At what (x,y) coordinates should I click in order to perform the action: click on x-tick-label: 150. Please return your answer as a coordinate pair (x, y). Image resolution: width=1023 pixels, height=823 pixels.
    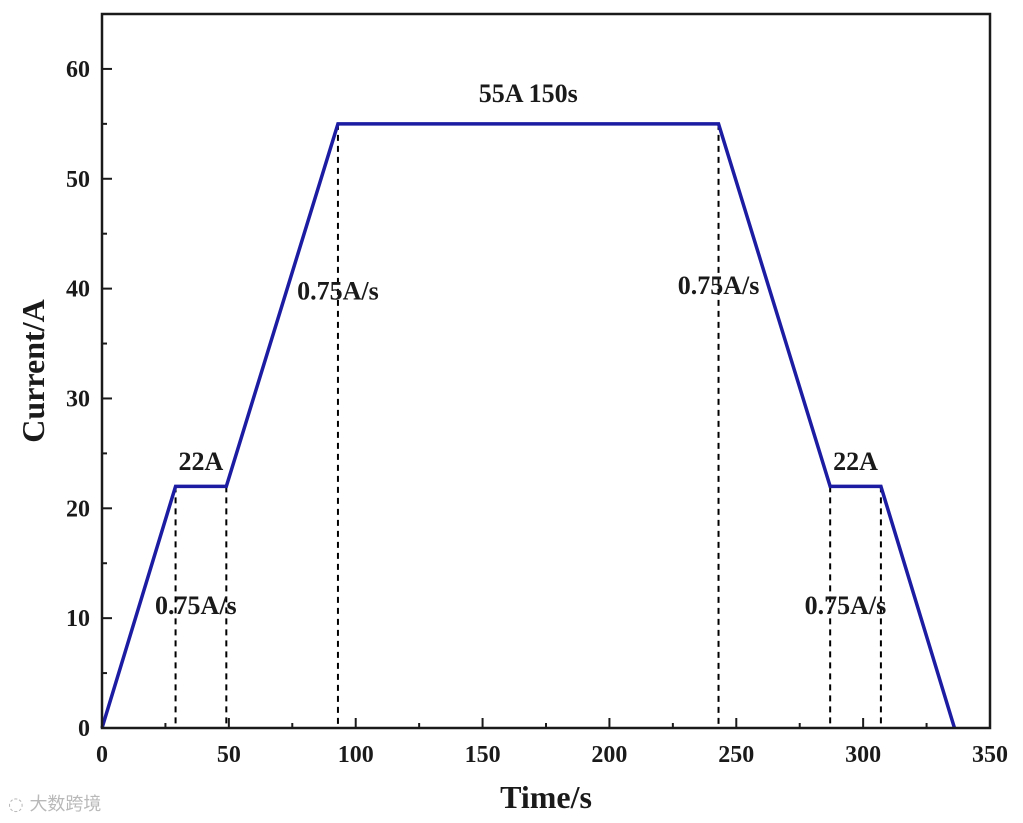
    Looking at the image, I should click on (483, 755).